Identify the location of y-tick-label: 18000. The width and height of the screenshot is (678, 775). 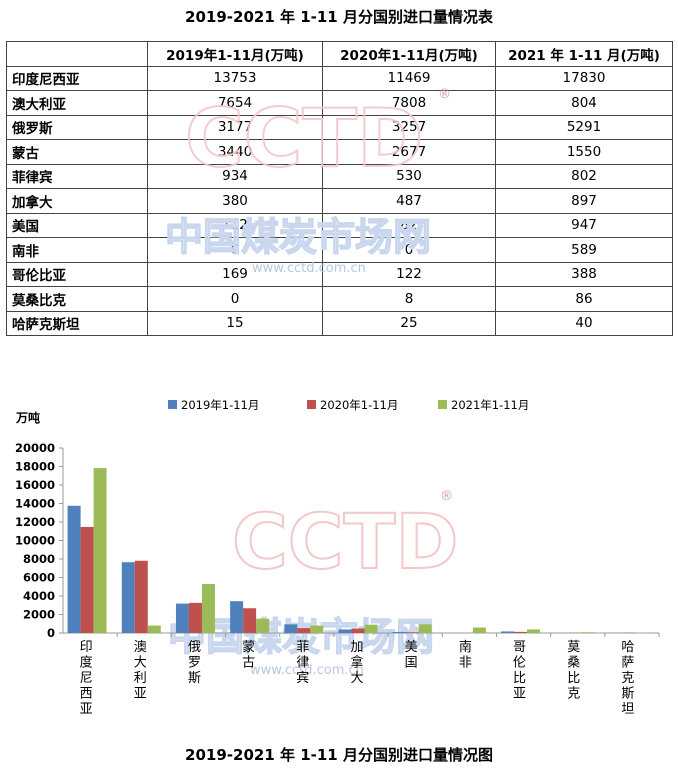
(35, 467).